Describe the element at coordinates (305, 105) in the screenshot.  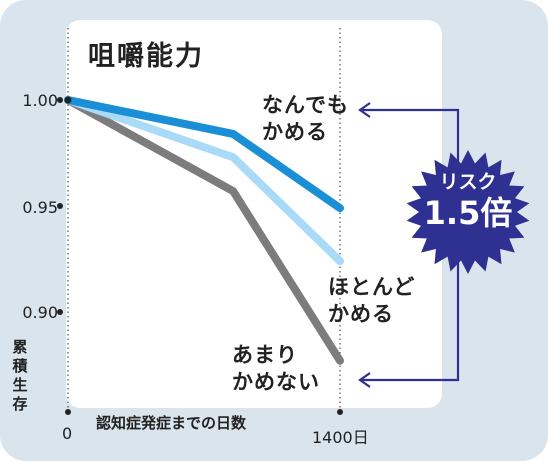
I see `series-label-nandemo-line1: なんでも` at that location.